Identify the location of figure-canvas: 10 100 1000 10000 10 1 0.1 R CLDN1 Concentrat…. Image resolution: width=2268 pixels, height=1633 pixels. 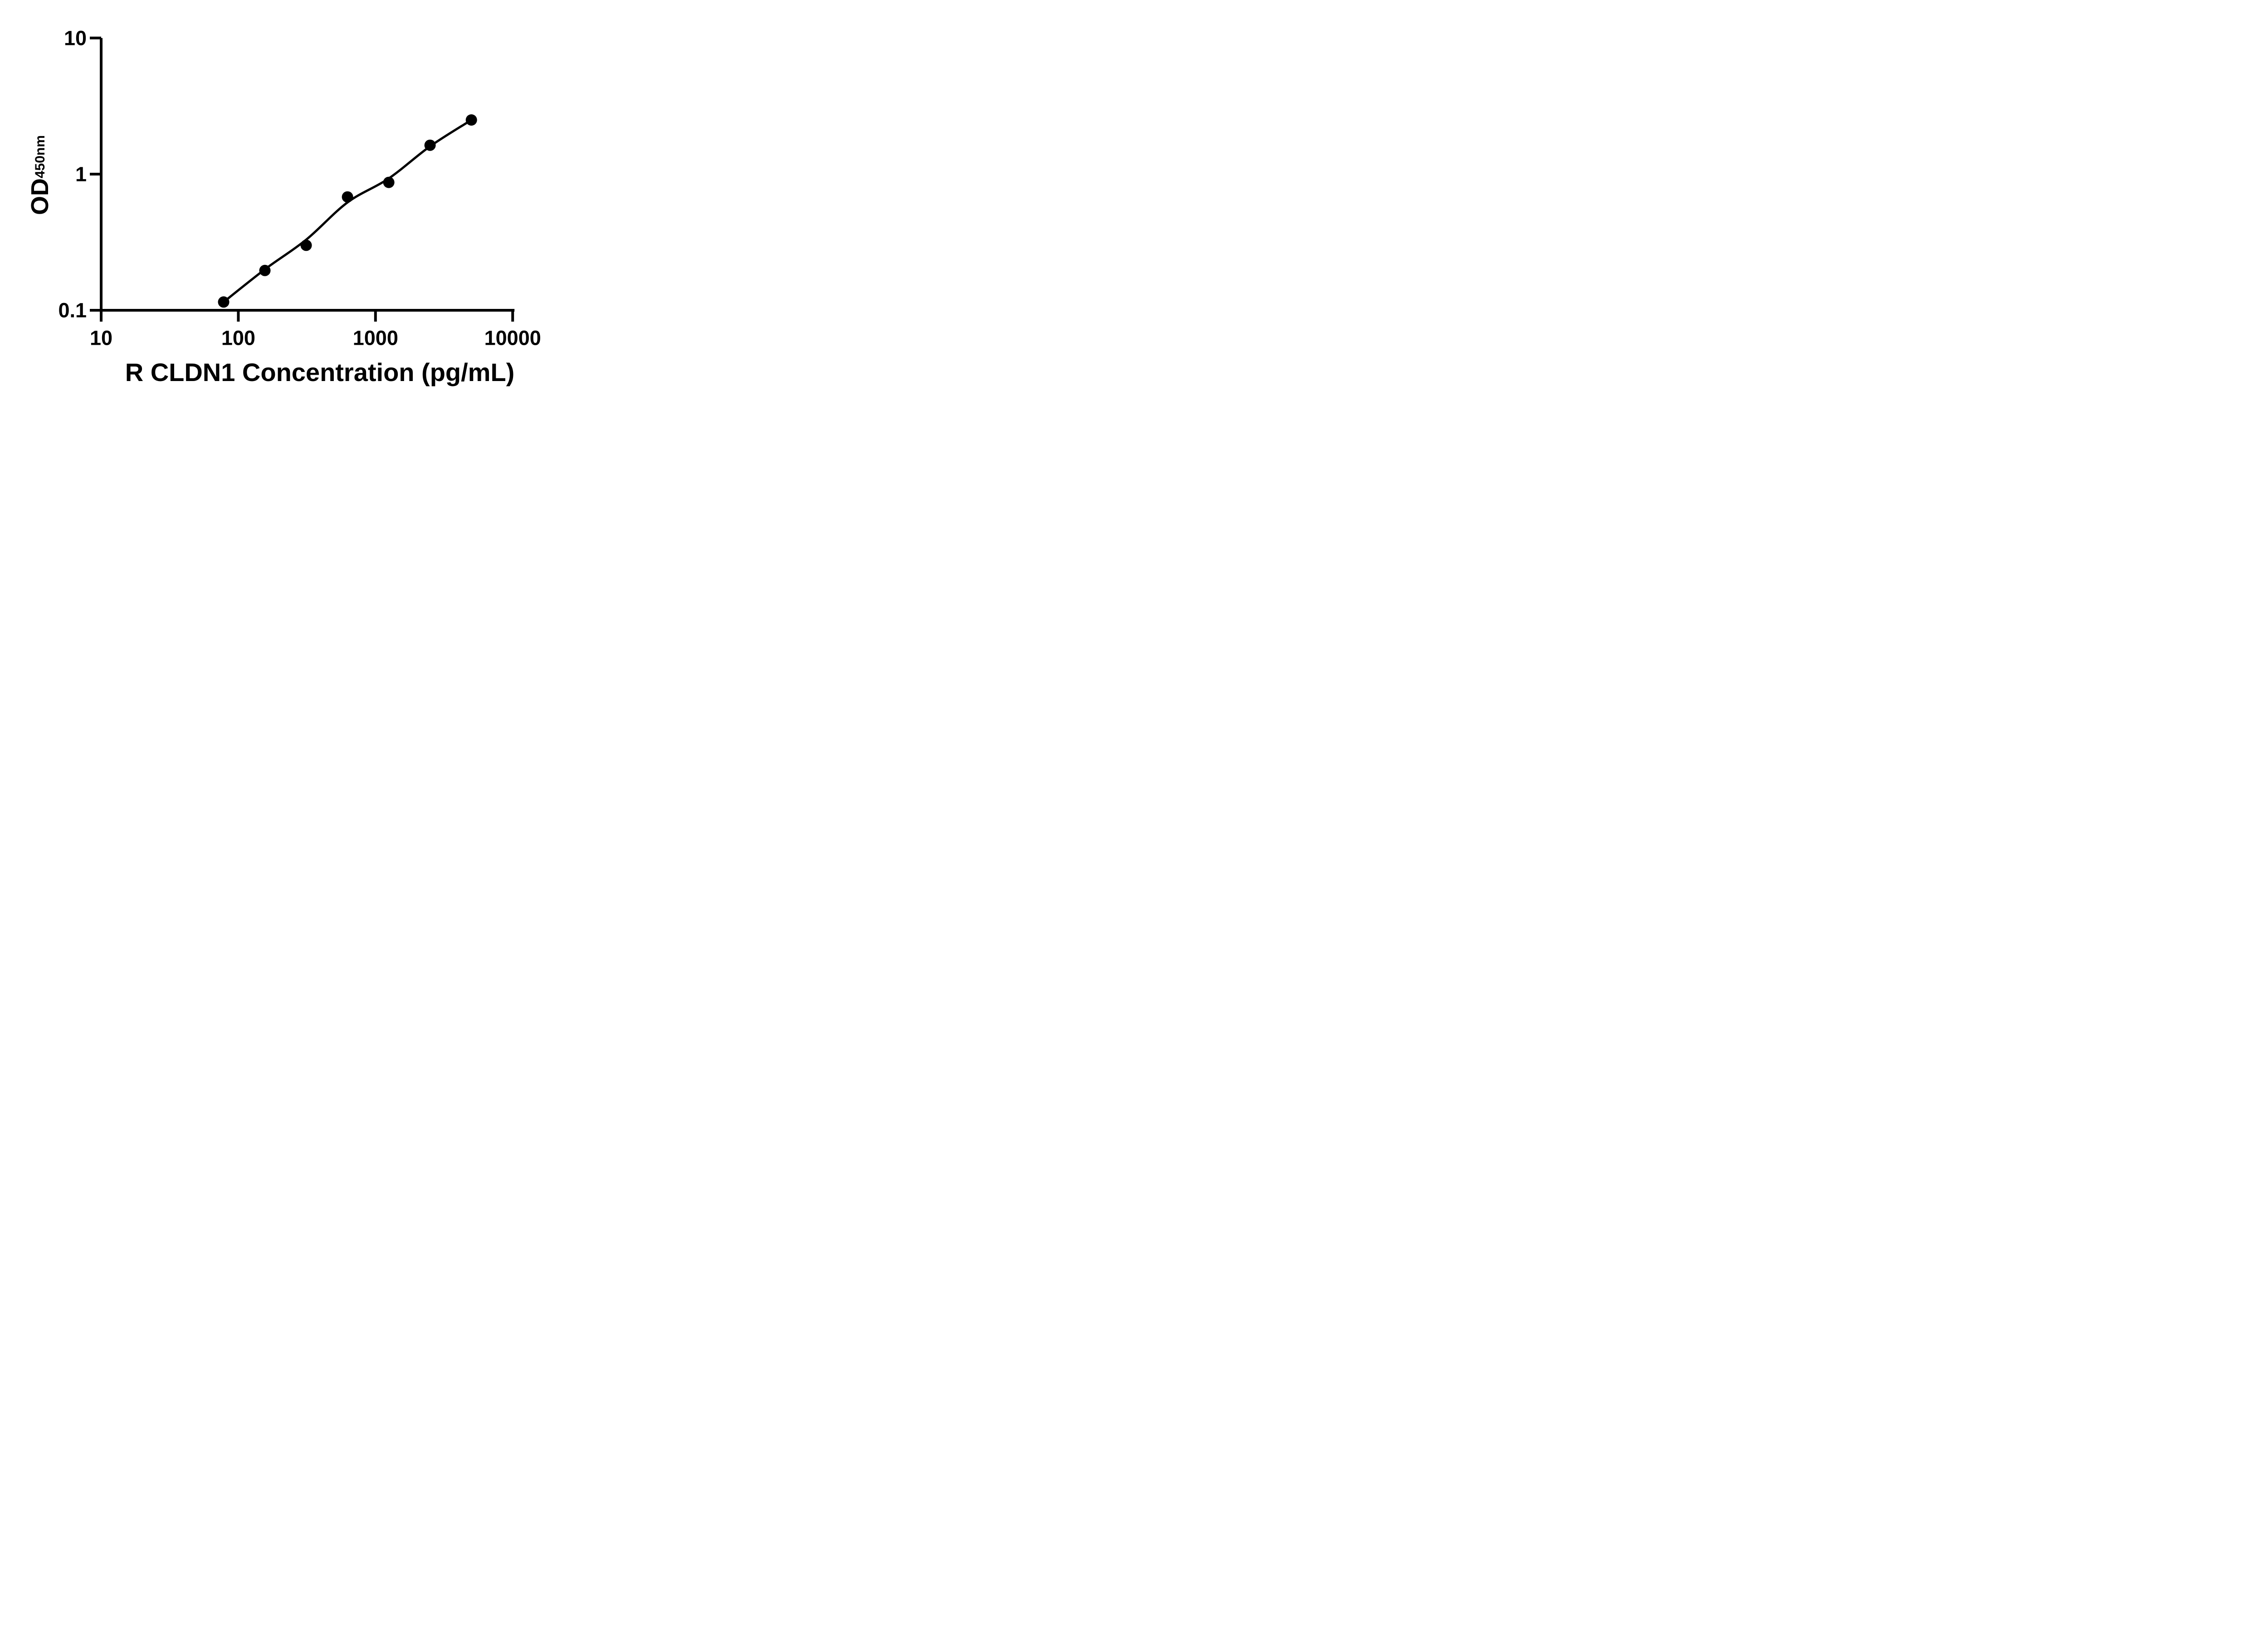
(286, 204).